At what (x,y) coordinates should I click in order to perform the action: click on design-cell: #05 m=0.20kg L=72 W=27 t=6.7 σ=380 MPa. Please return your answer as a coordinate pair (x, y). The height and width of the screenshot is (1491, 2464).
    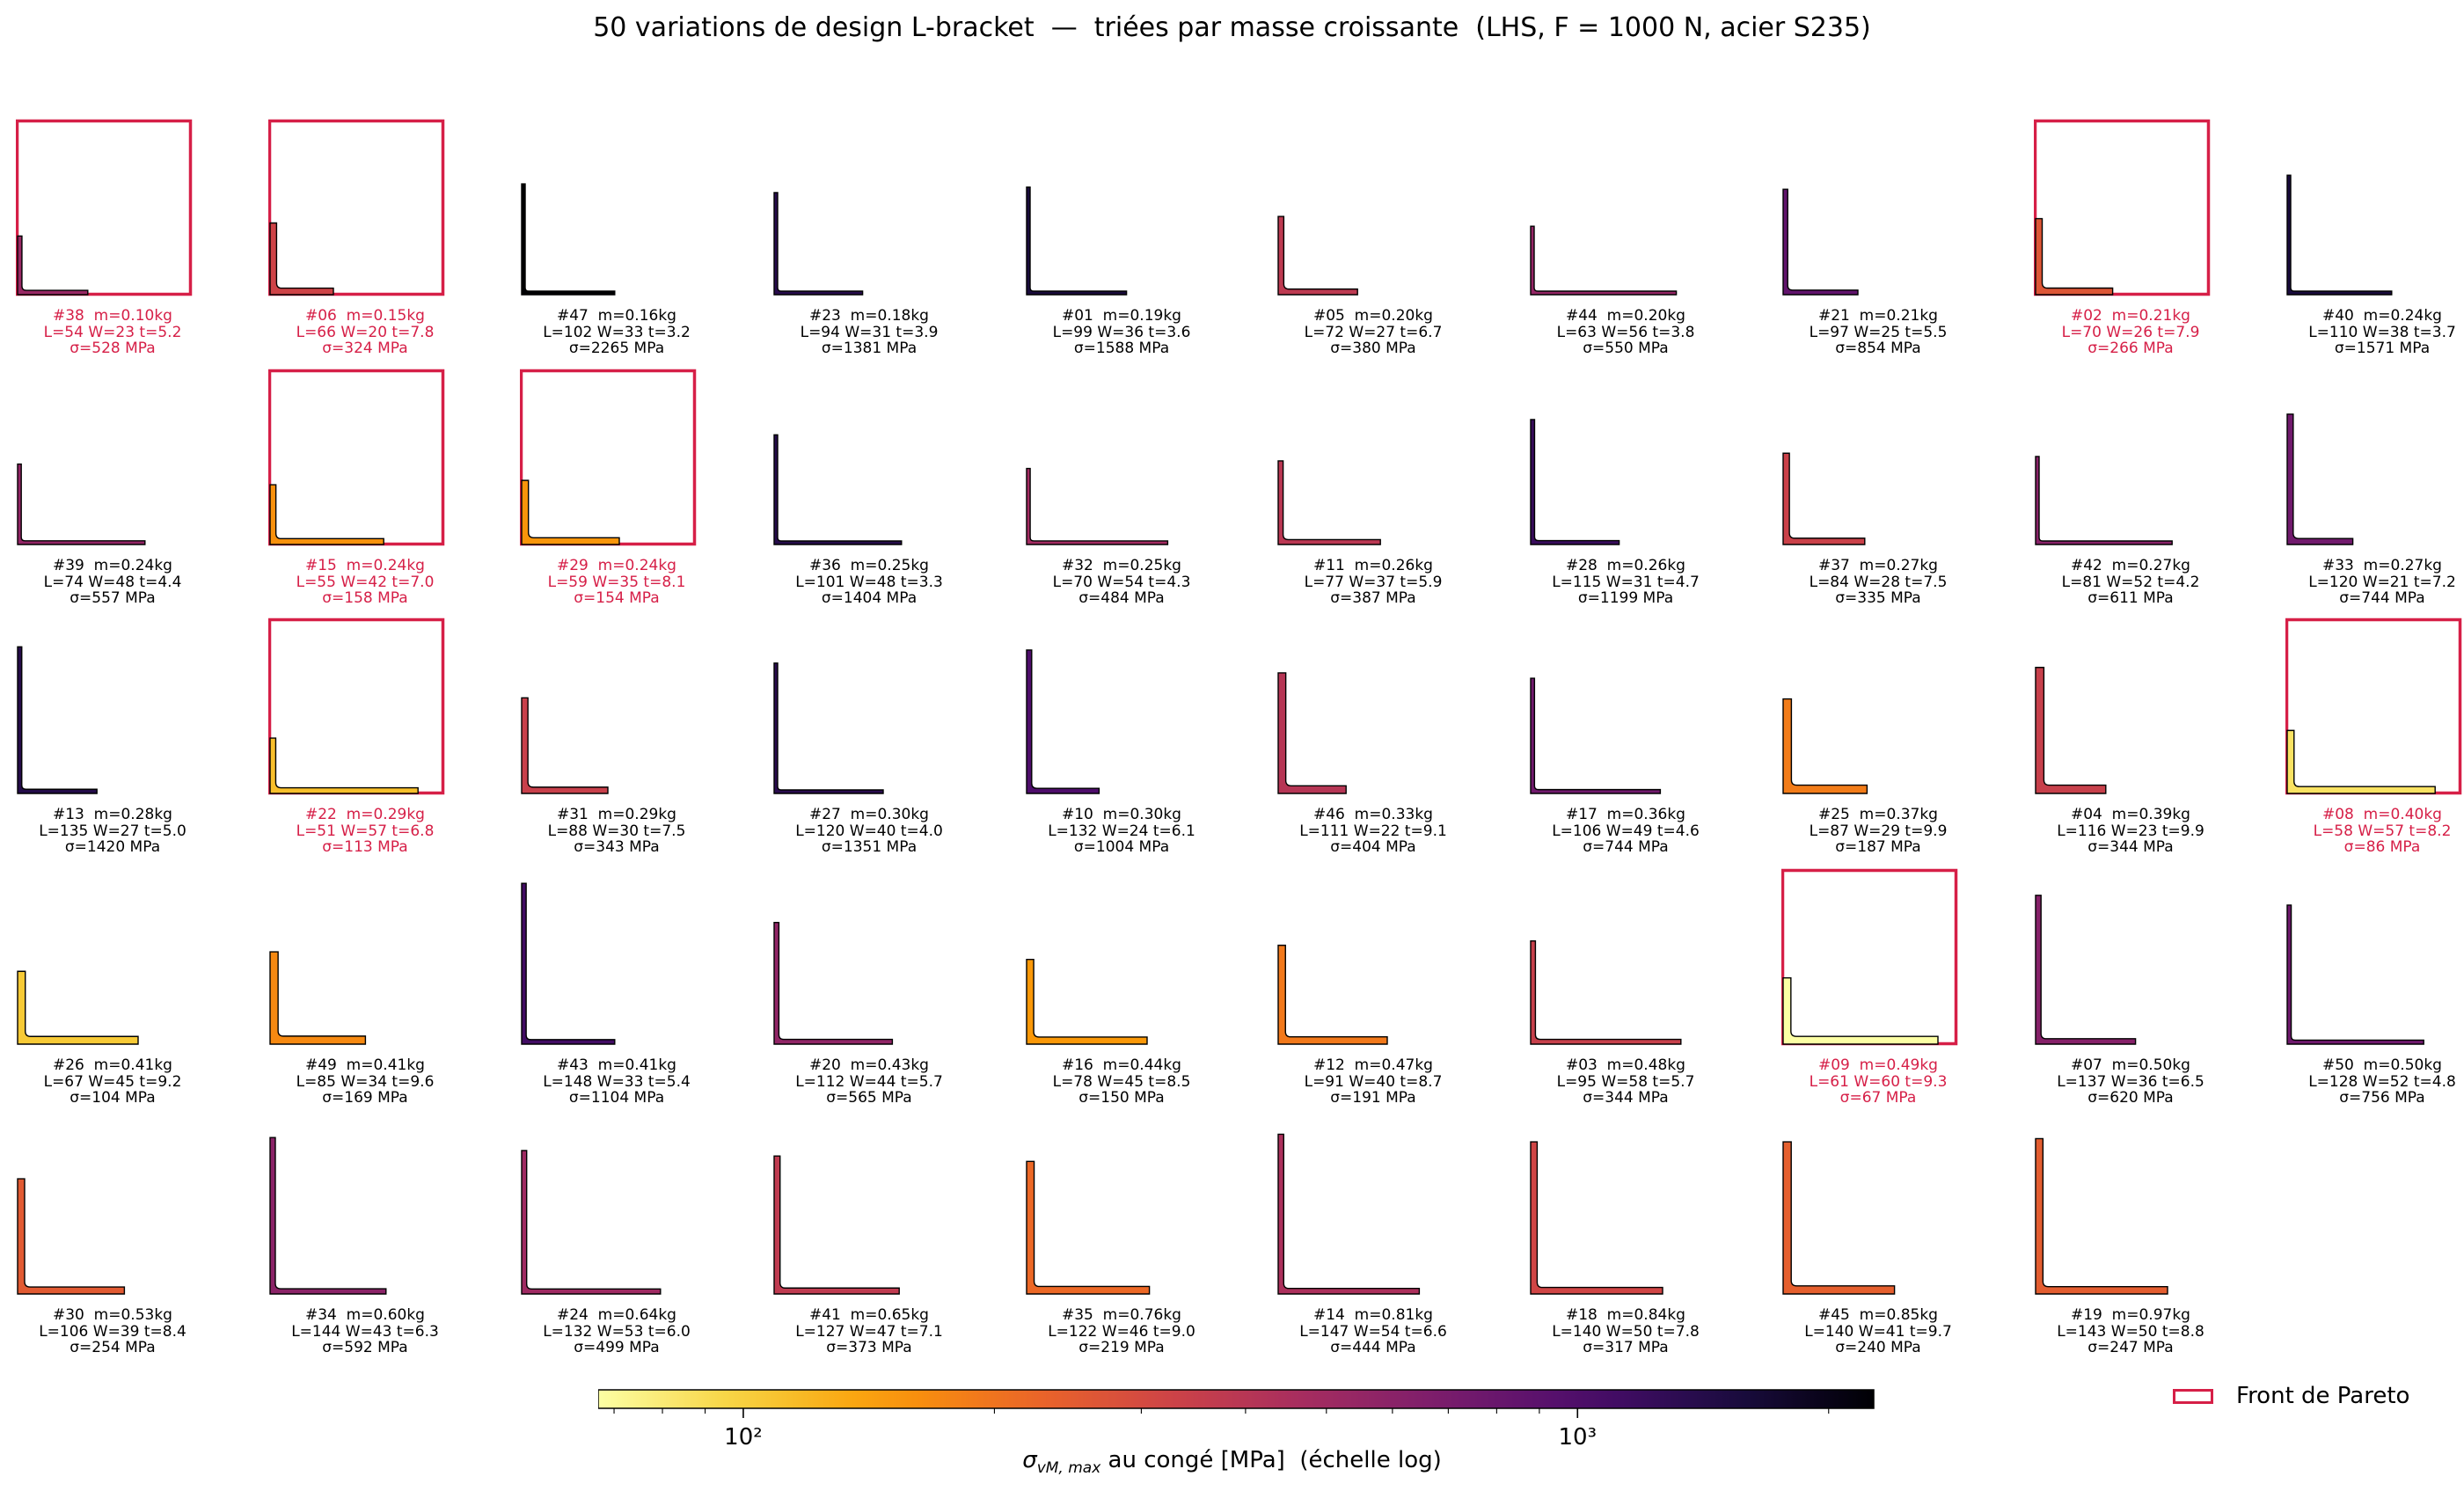
    Looking at the image, I should click on (1395, 184).